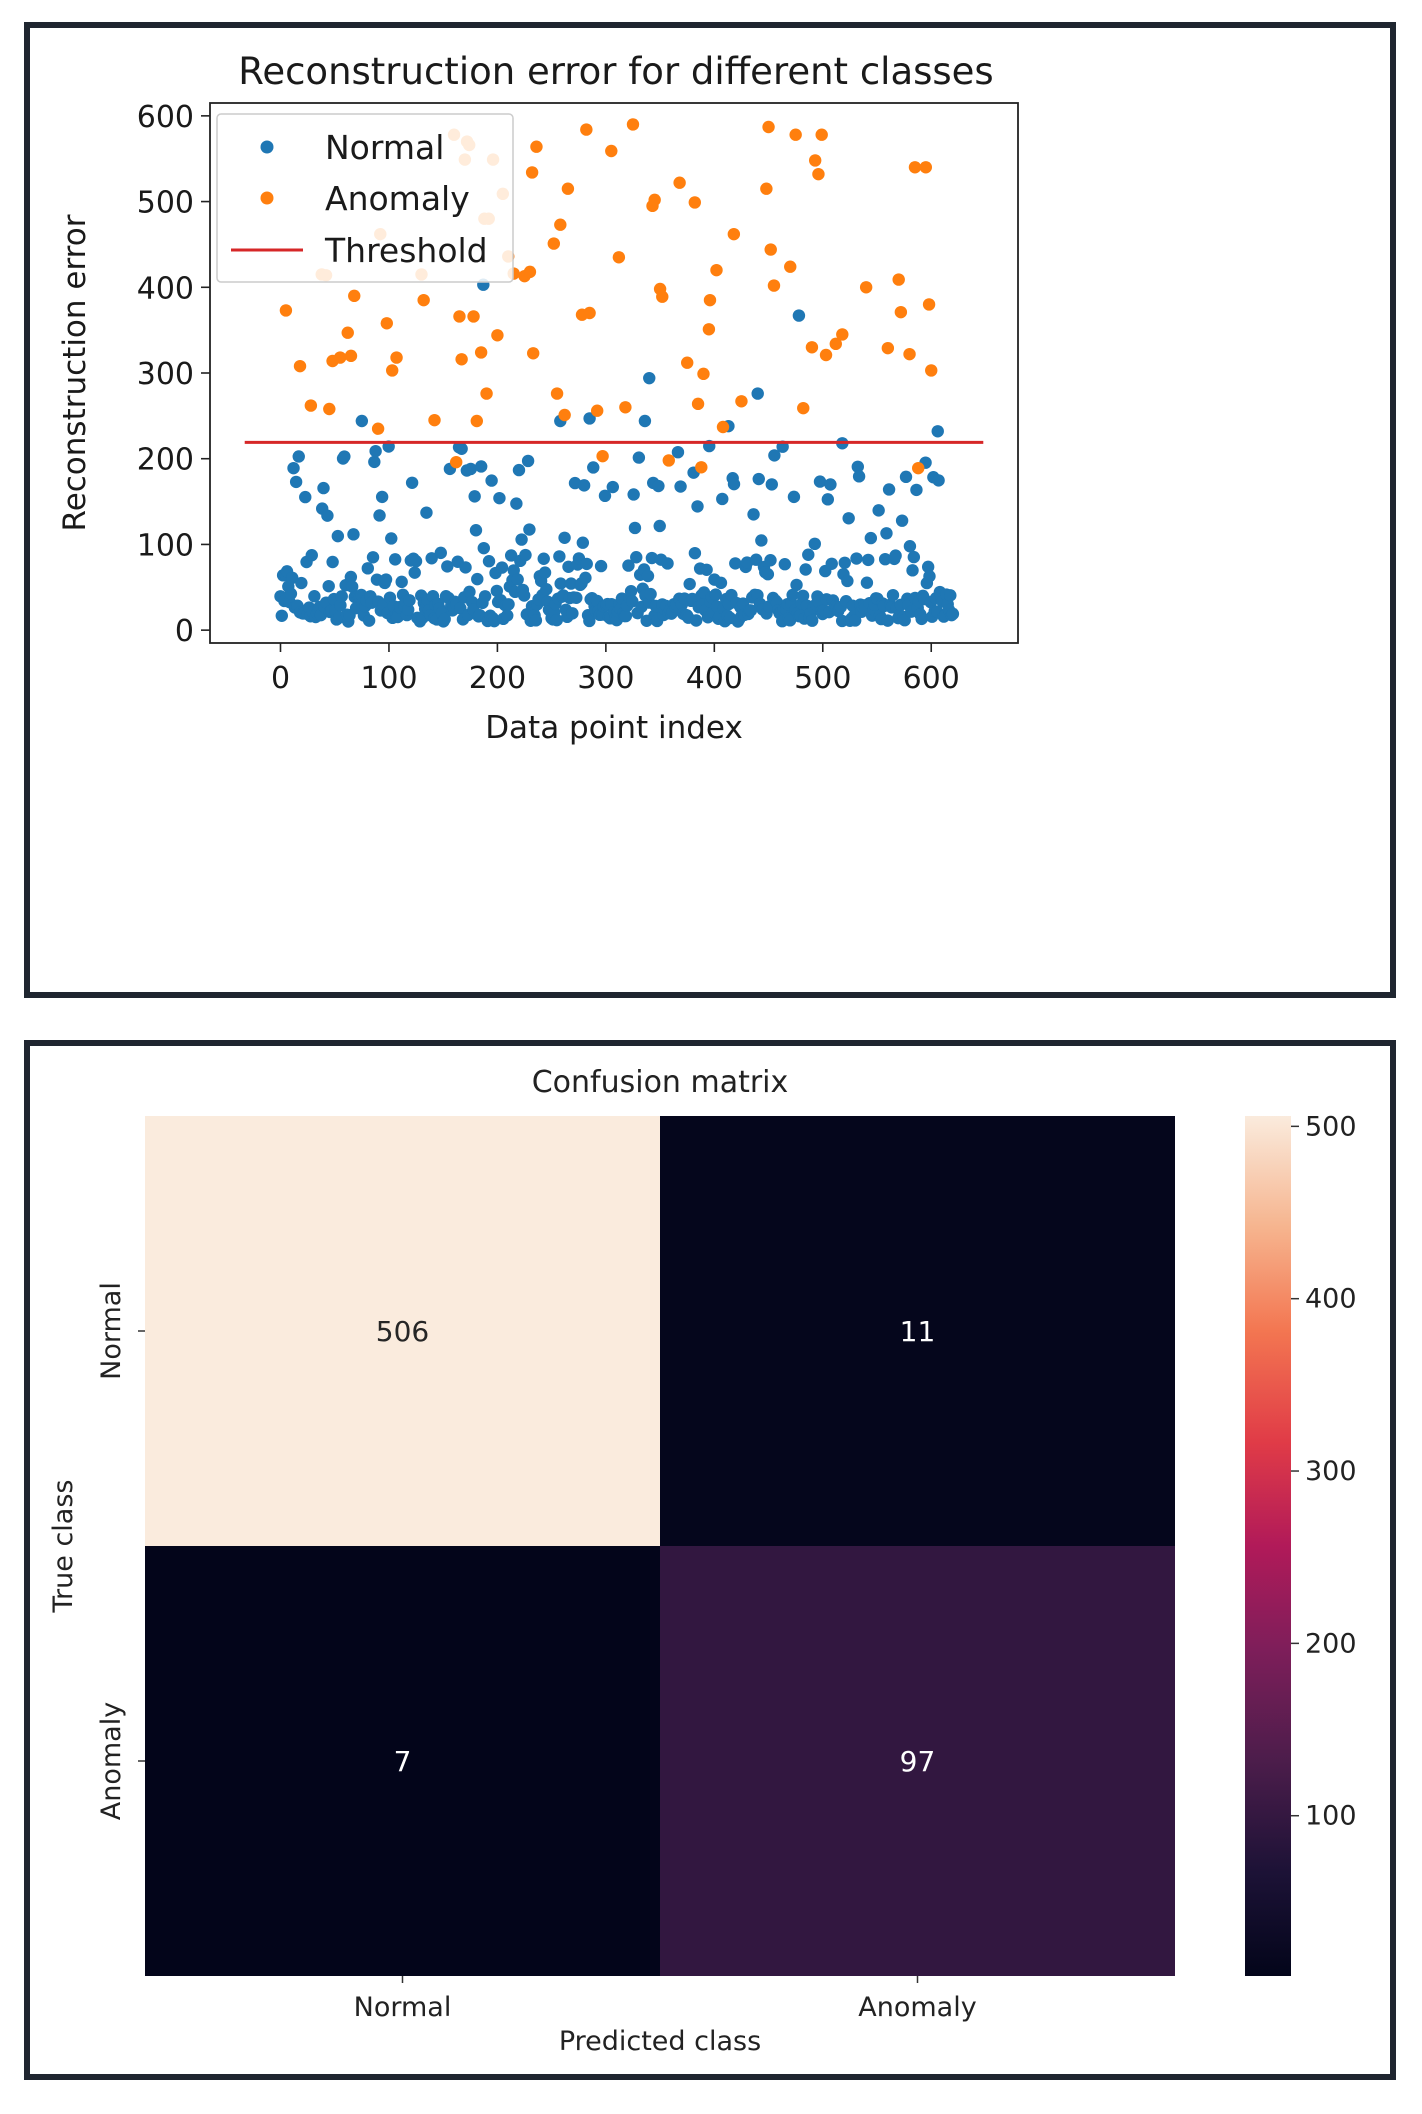 This screenshot has width=1422, height=2114. I want to click on colorbar-tick-label: 400, so click(1331, 1299).